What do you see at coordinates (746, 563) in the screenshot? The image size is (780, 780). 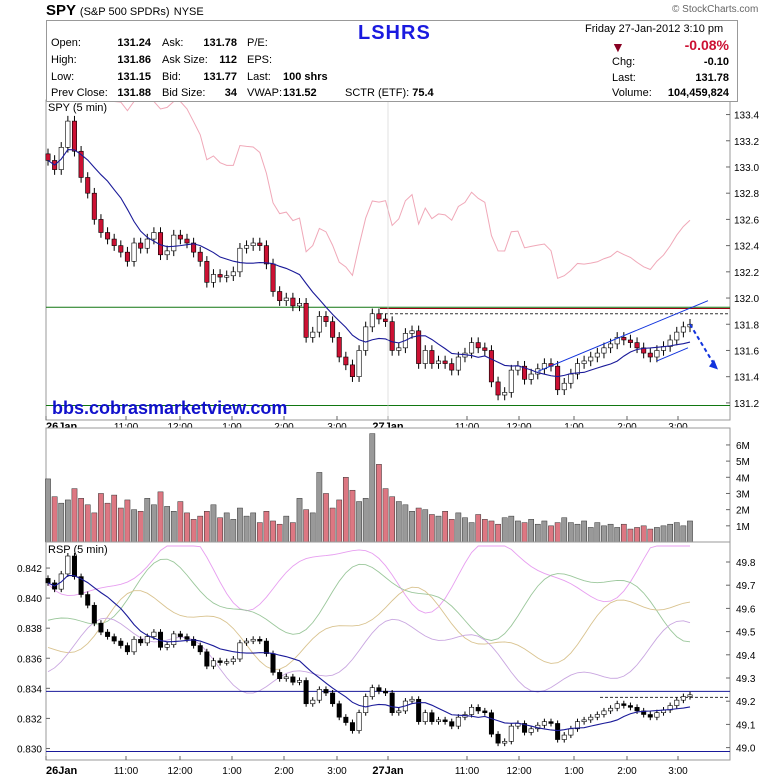 I see `rsp-y2-tick-label: 49.8` at bounding box center [746, 563].